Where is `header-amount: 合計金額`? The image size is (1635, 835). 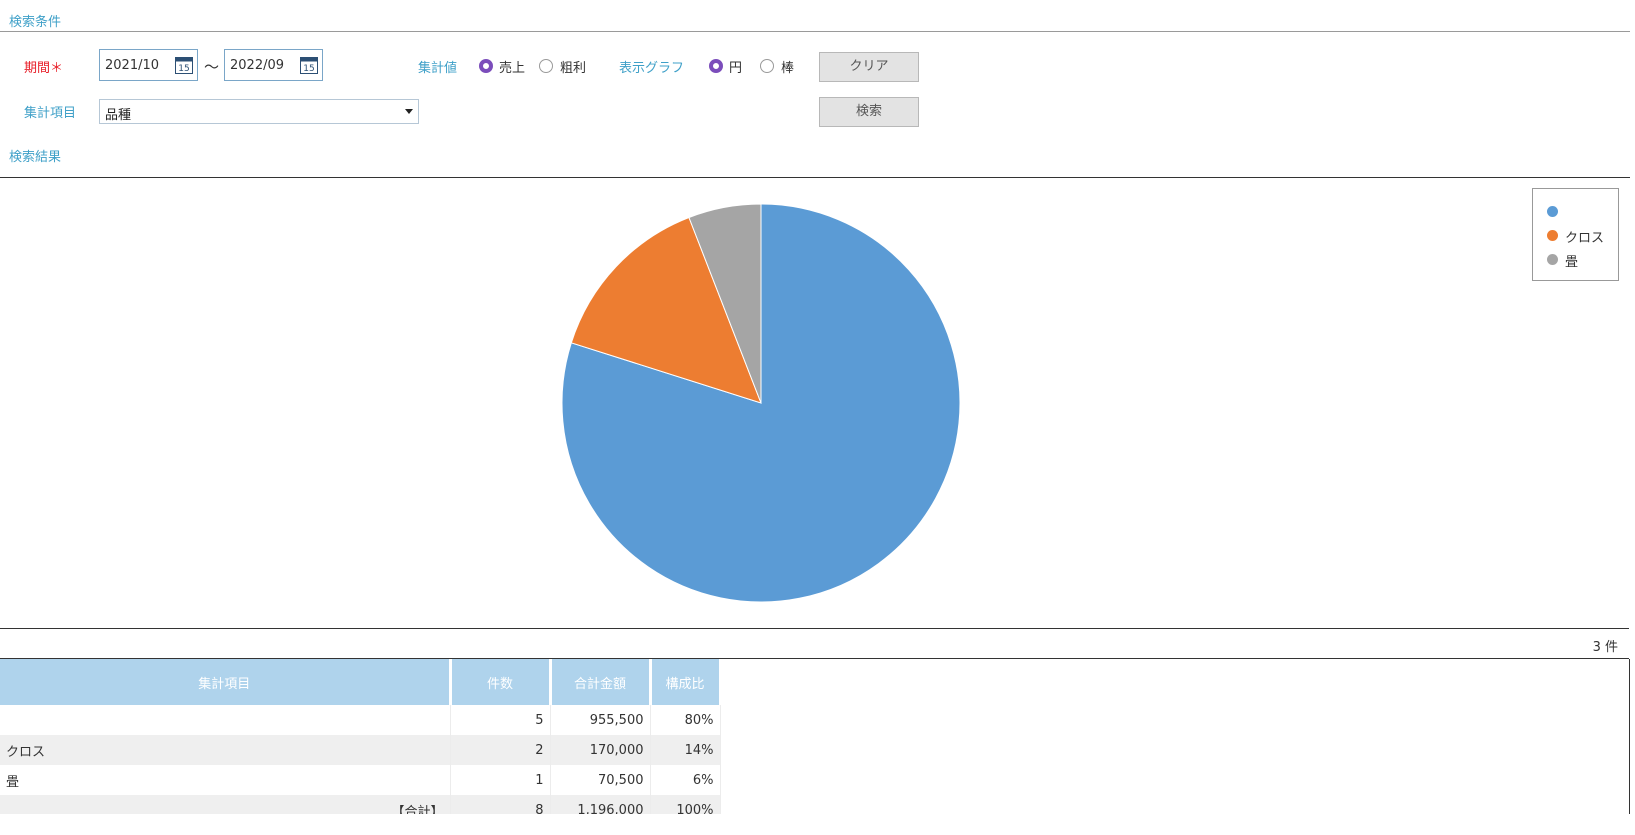
header-amount: 合計金額 is located at coordinates (601, 682).